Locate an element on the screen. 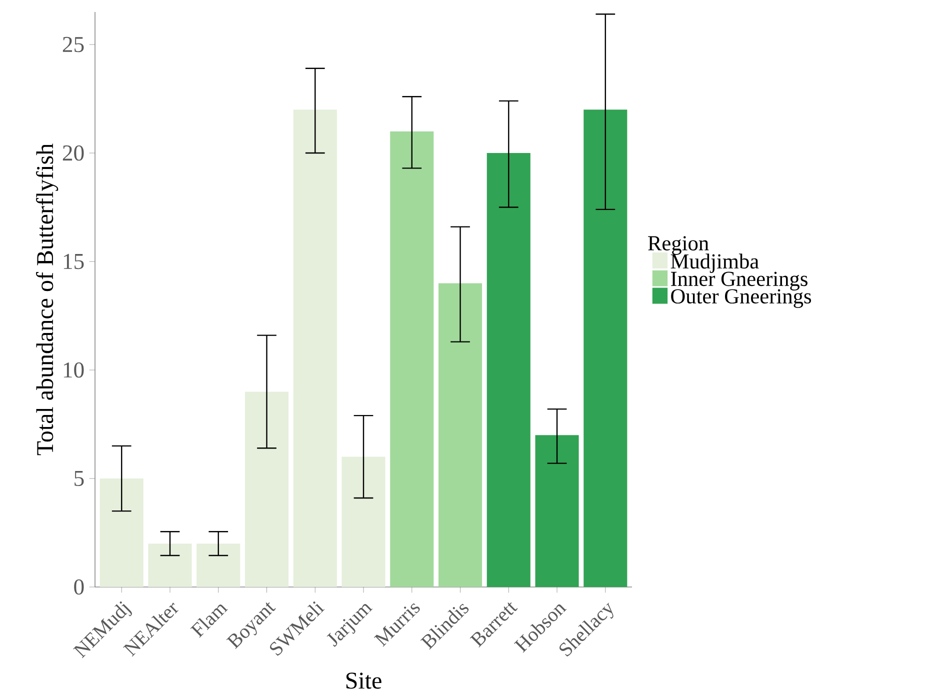 The image size is (929, 698). y-tick-label: 25 is located at coordinates (73, 44).